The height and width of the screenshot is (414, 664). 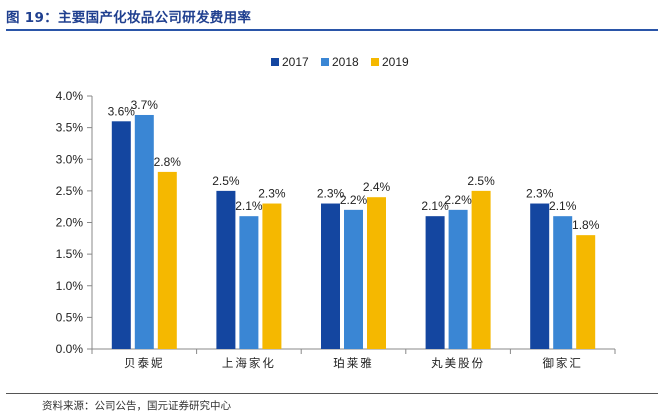 I want to click on data-label-2018-上海家化: 2.1%, so click(x=249, y=206).